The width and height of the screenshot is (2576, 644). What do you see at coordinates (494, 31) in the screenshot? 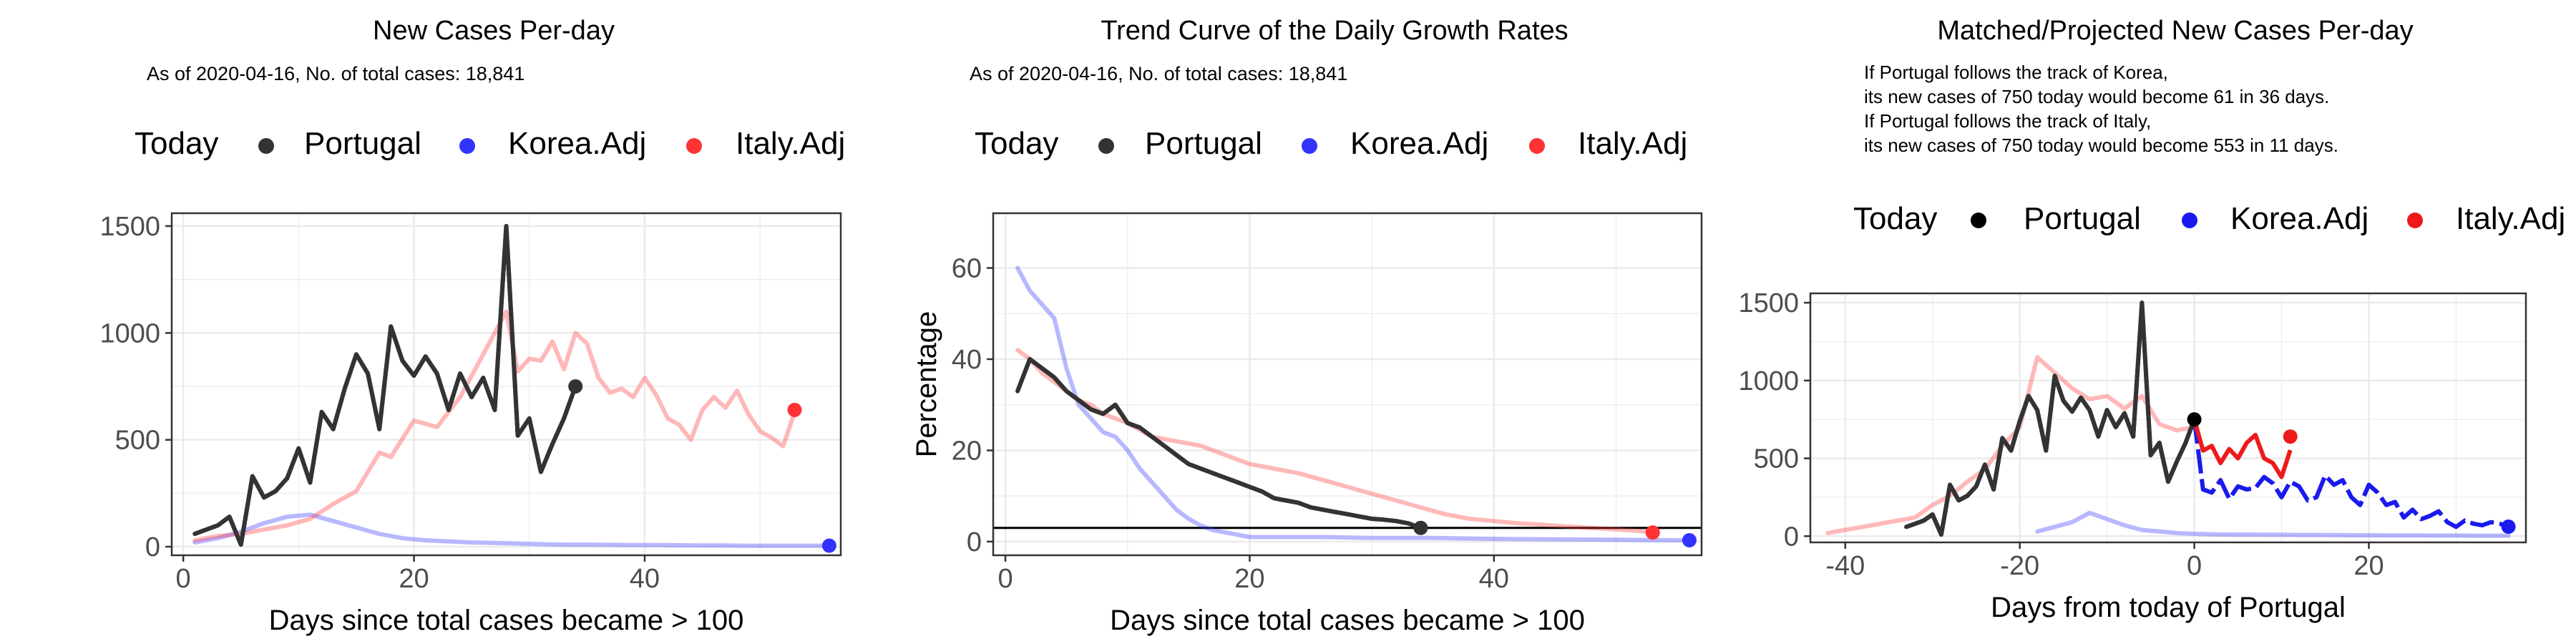
I see `panel-title: New Cases Per-day` at bounding box center [494, 31].